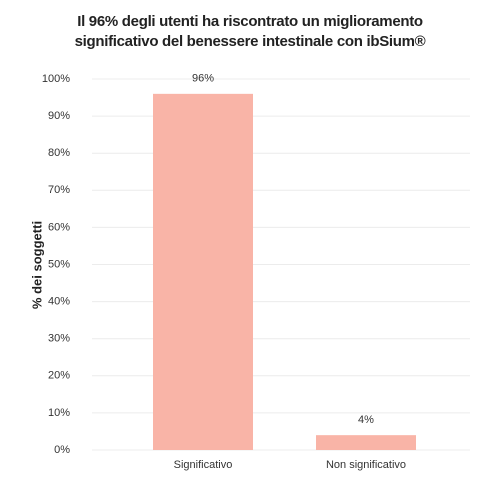  Describe the element at coordinates (62, 450) in the screenshot. I see `y-tick-label: 0%` at that location.